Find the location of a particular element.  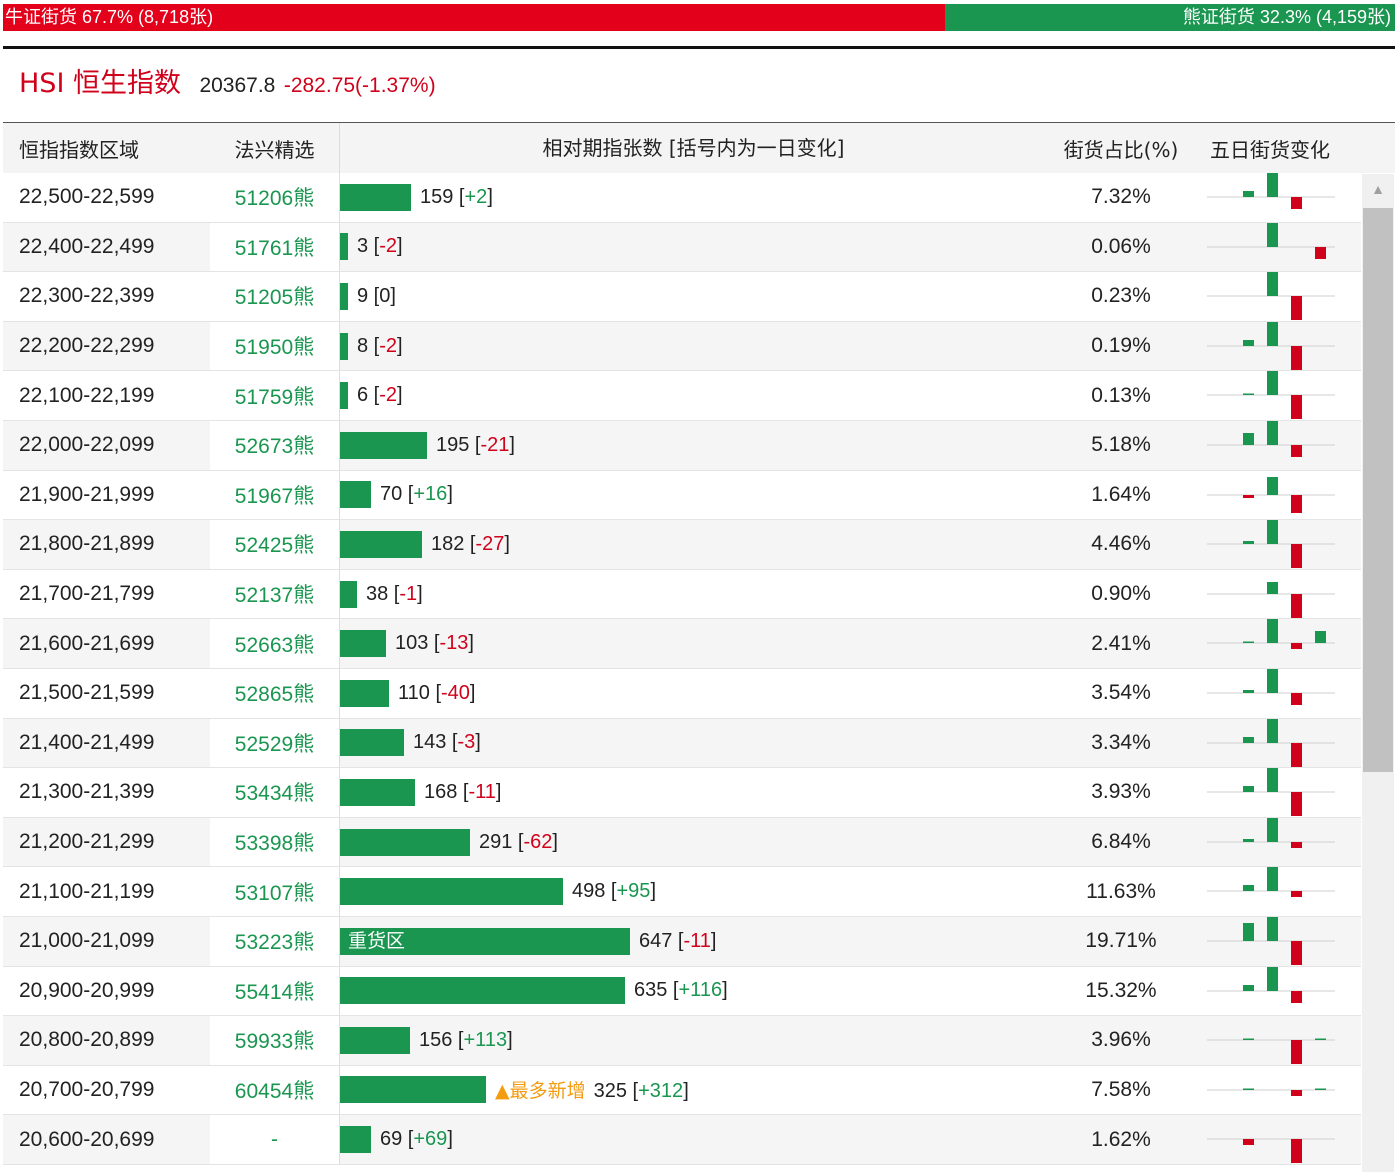

range-cell: 21,700-21,799 is located at coordinates (87, 594).